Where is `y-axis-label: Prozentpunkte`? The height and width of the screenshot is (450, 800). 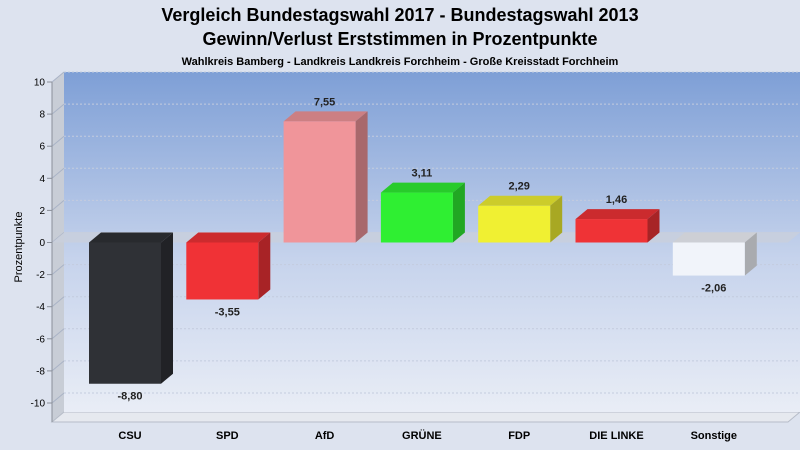 y-axis-label: Prozentpunkte is located at coordinates (19, 247).